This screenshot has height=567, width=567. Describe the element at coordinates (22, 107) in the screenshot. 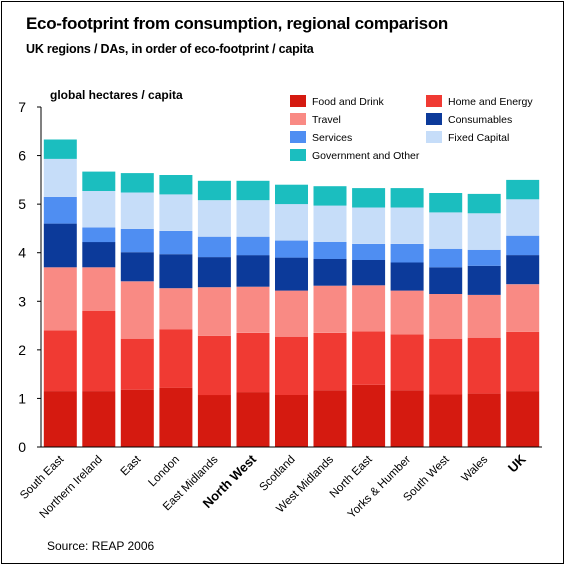

I see `y-tick-label: 7` at that location.